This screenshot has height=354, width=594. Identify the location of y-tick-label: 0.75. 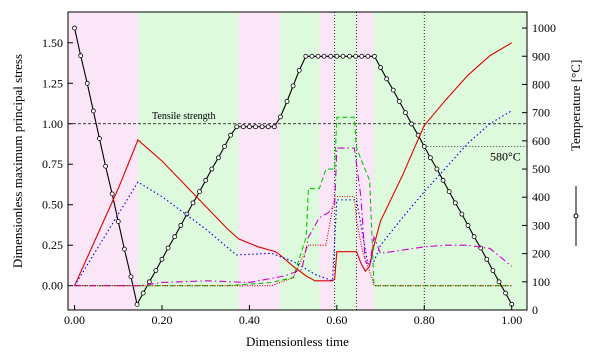
(52, 164).